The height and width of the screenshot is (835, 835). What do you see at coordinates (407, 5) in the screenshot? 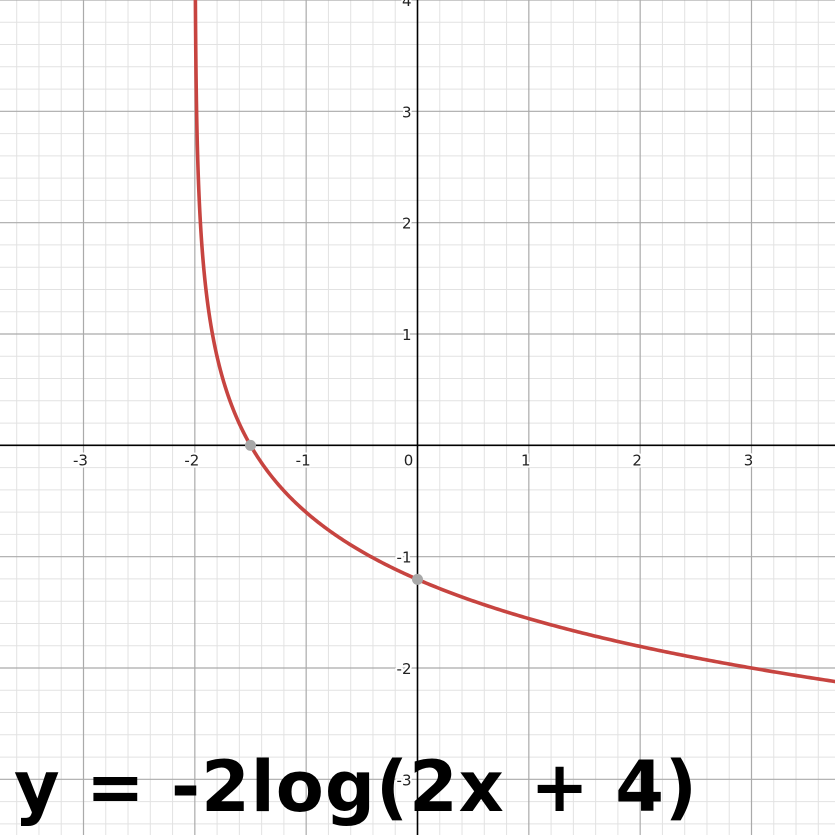
I see `y-tick-label: 4` at bounding box center [407, 5].